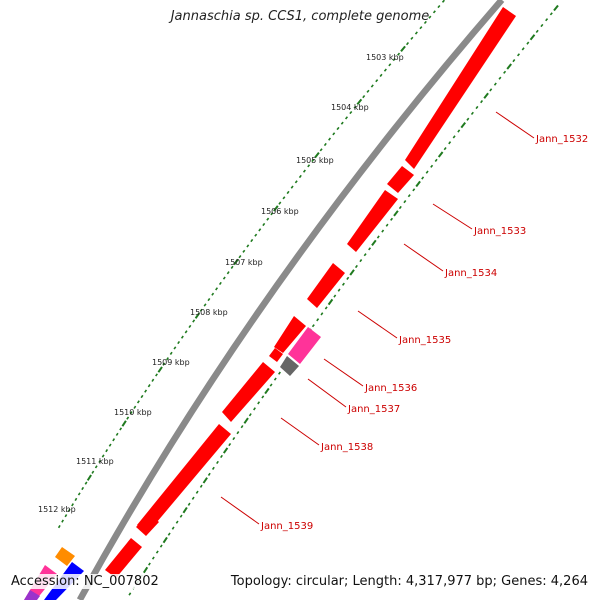 This screenshot has height=600, width=600. I want to click on kbp-label: 1511 kbp, so click(95, 461).